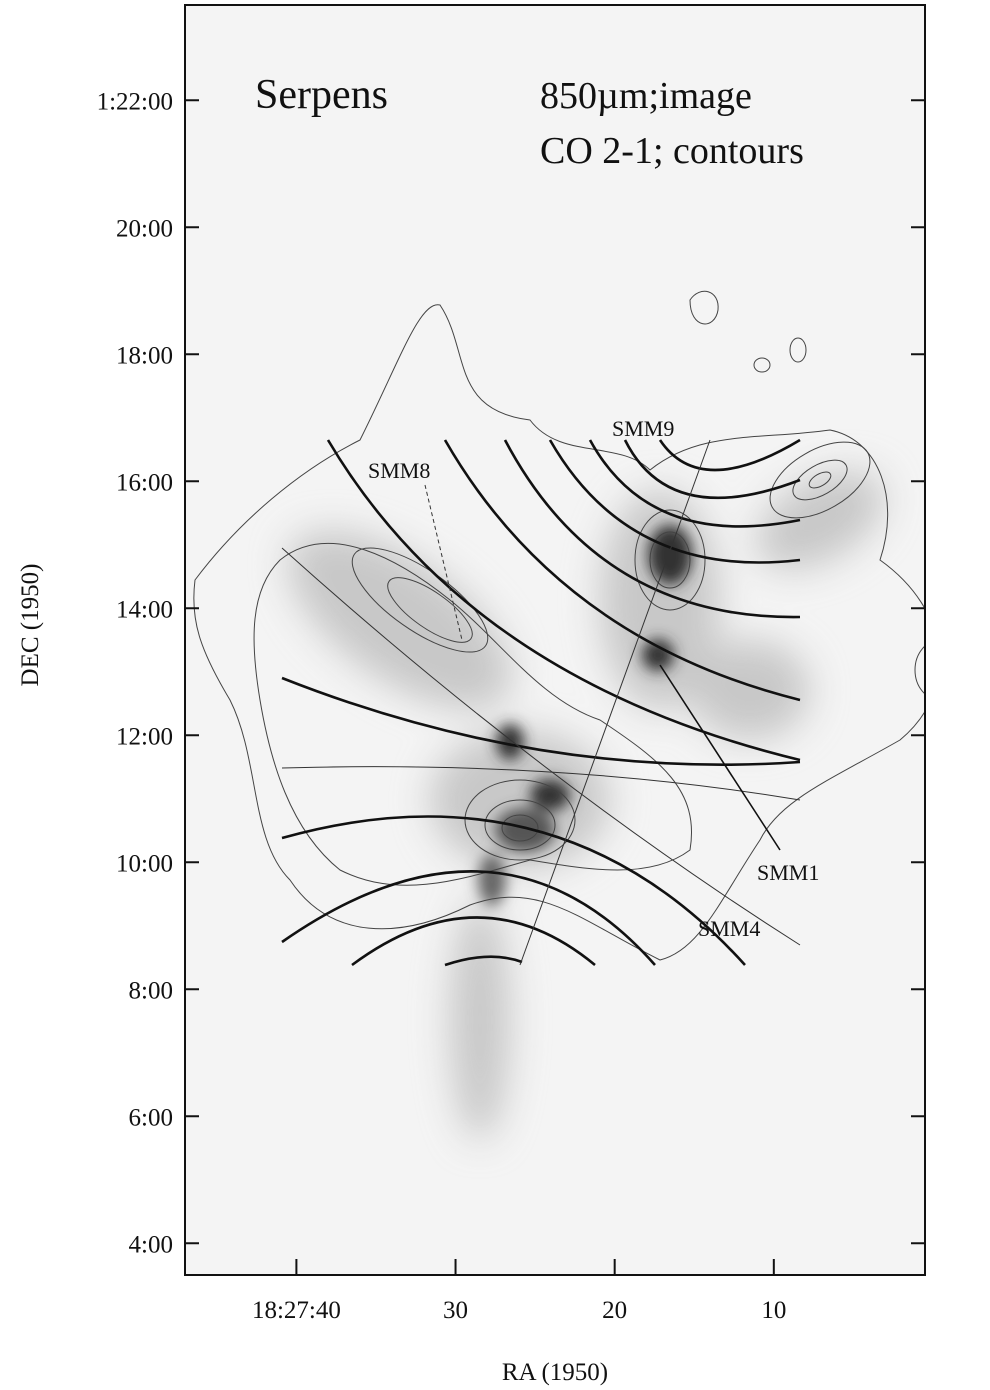 The width and height of the screenshot is (990, 1390). Describe the element at coordinates (144, 609) in the screenshot. I see `y-tick-label: 14:00` at that location.